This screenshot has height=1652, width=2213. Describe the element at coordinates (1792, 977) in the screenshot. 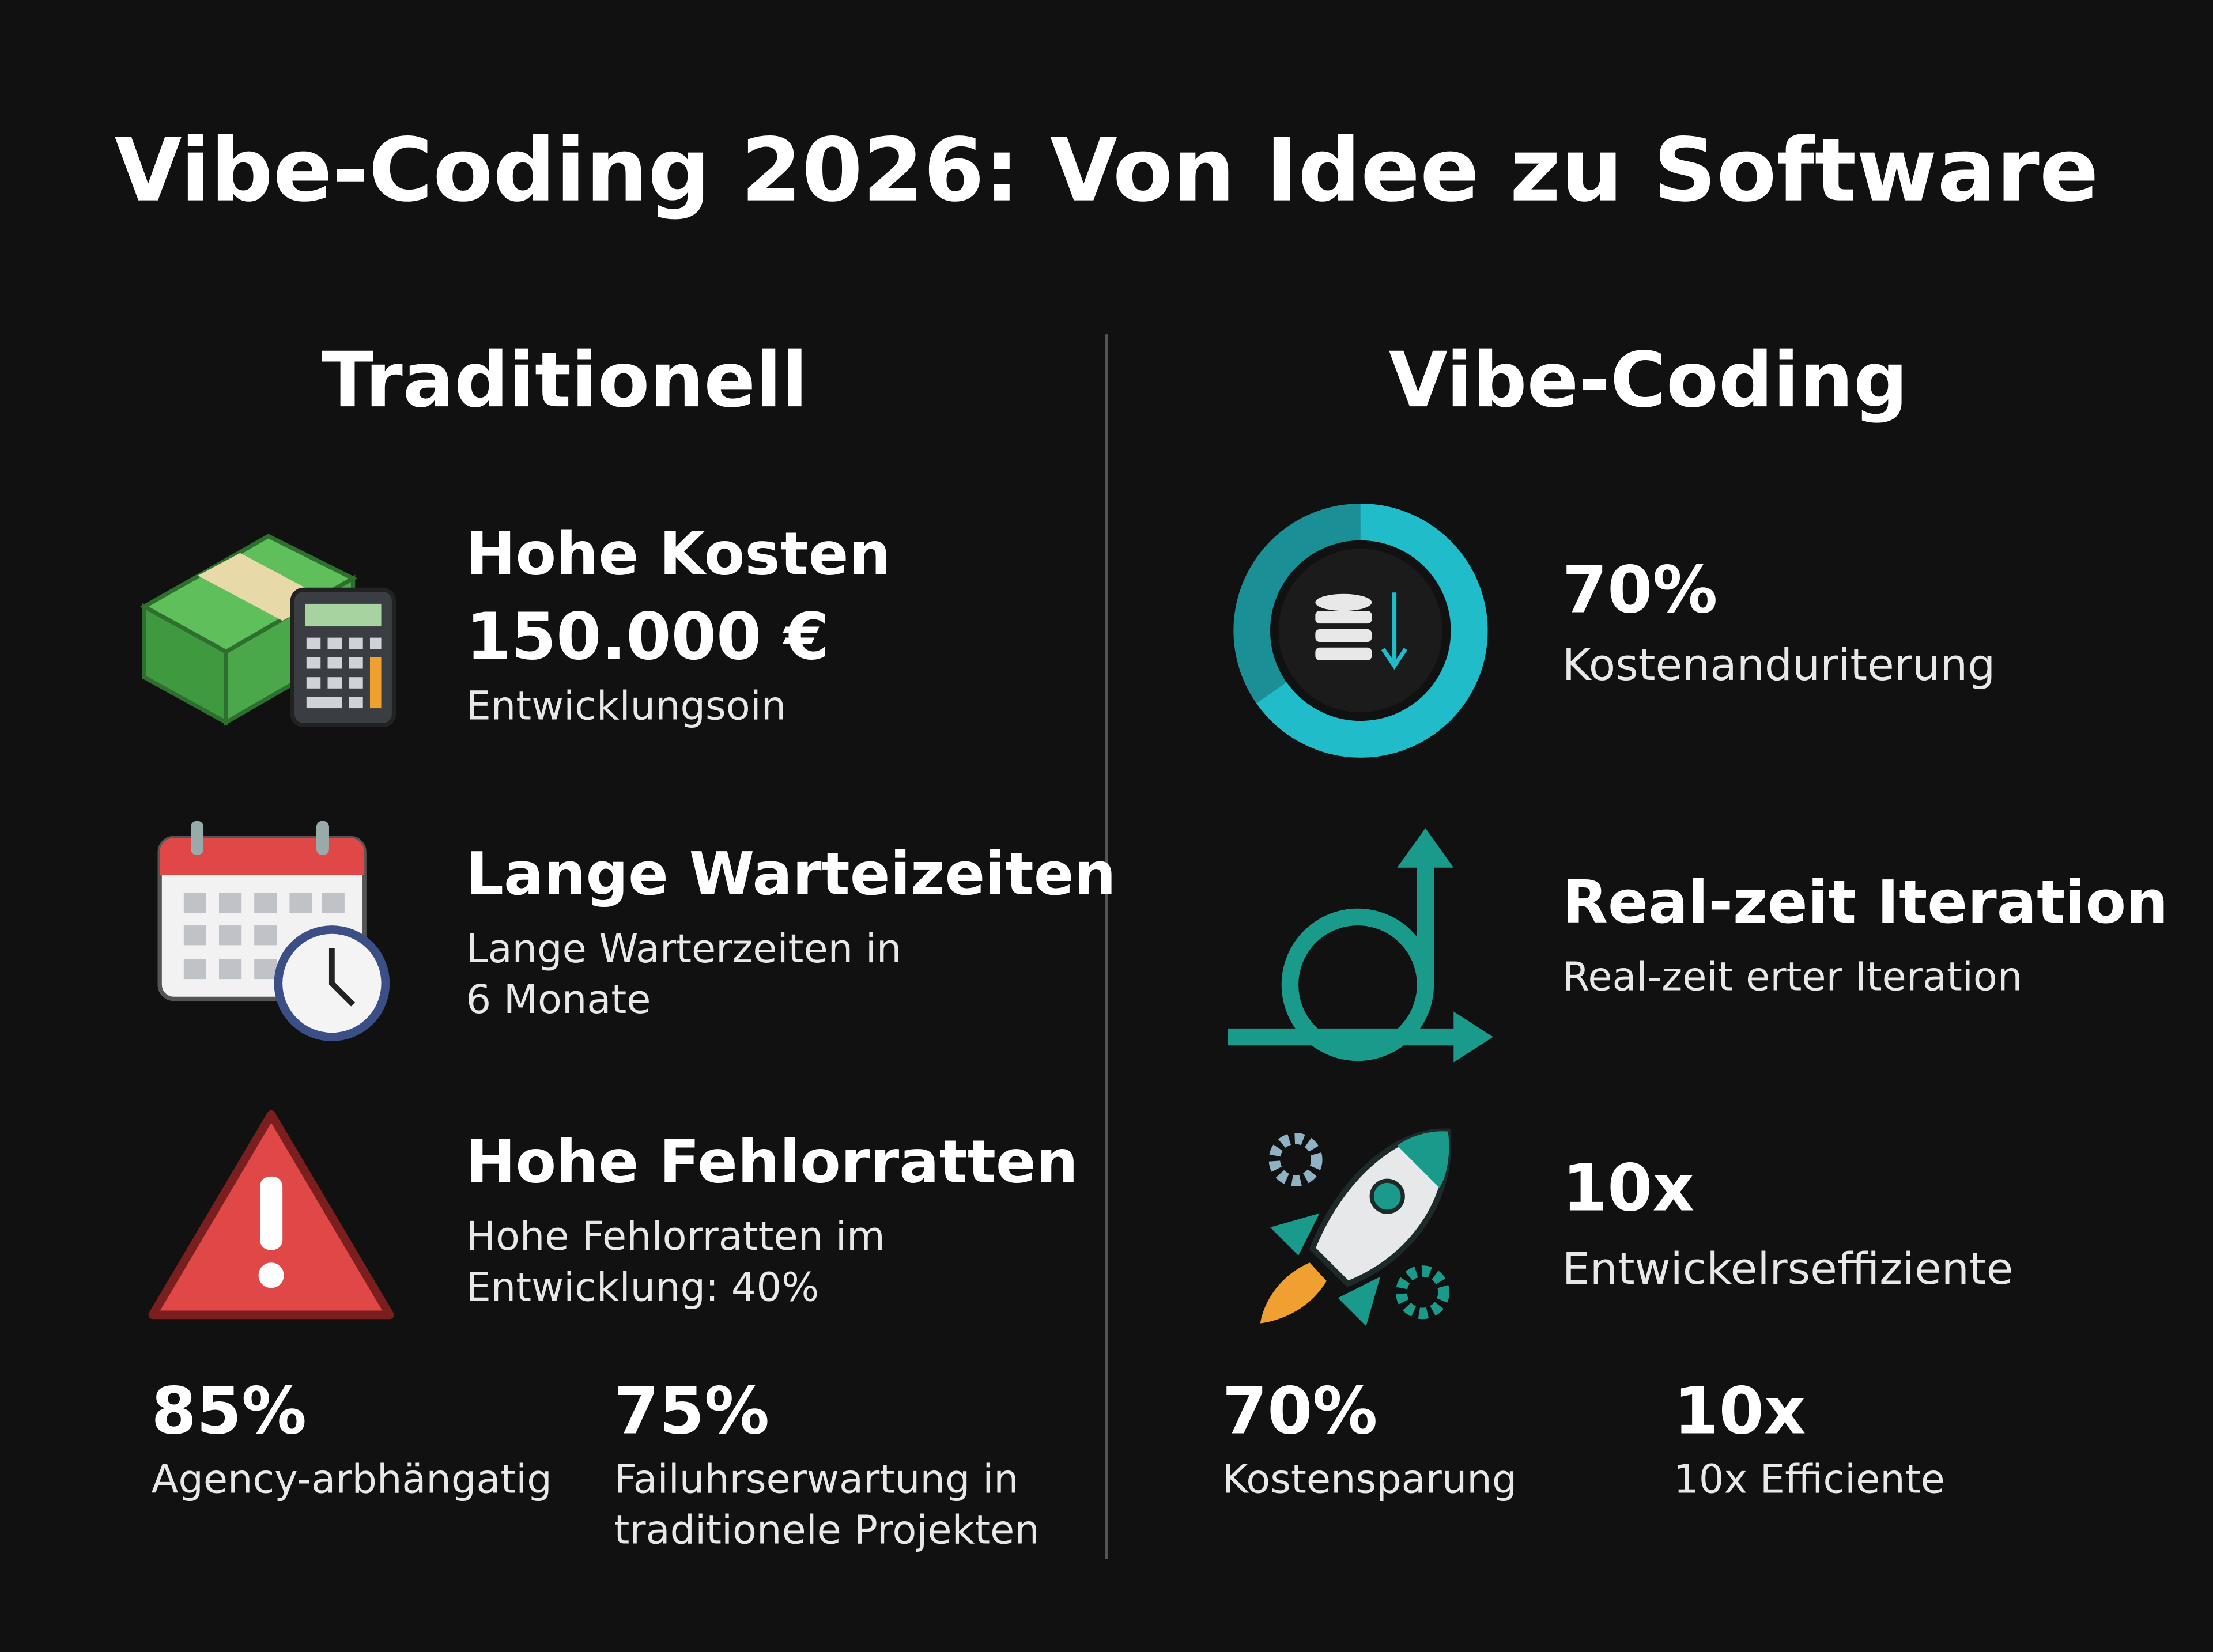

I see `item-text: Real-zeit erter Iteration` at that location.